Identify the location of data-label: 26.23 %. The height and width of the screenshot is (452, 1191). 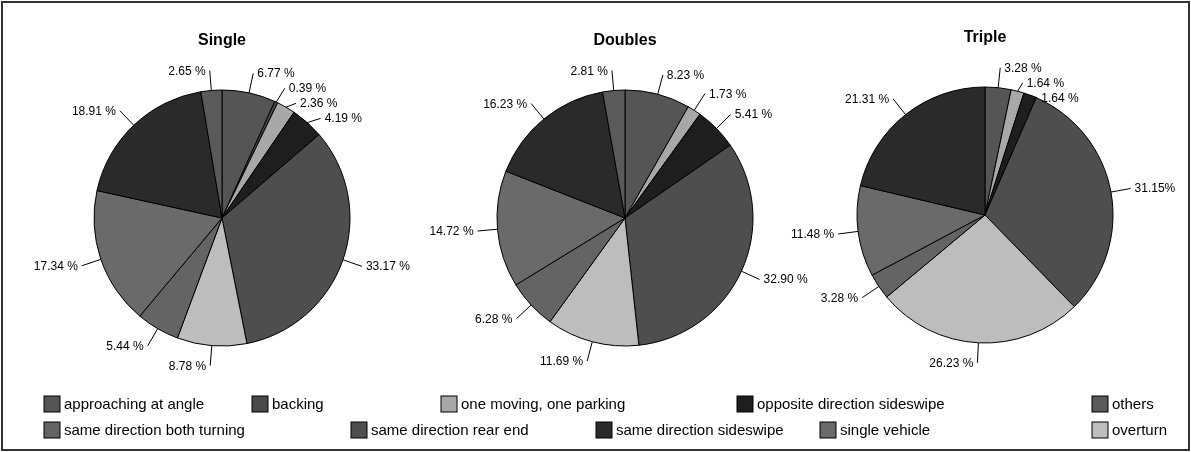
(951, 362).